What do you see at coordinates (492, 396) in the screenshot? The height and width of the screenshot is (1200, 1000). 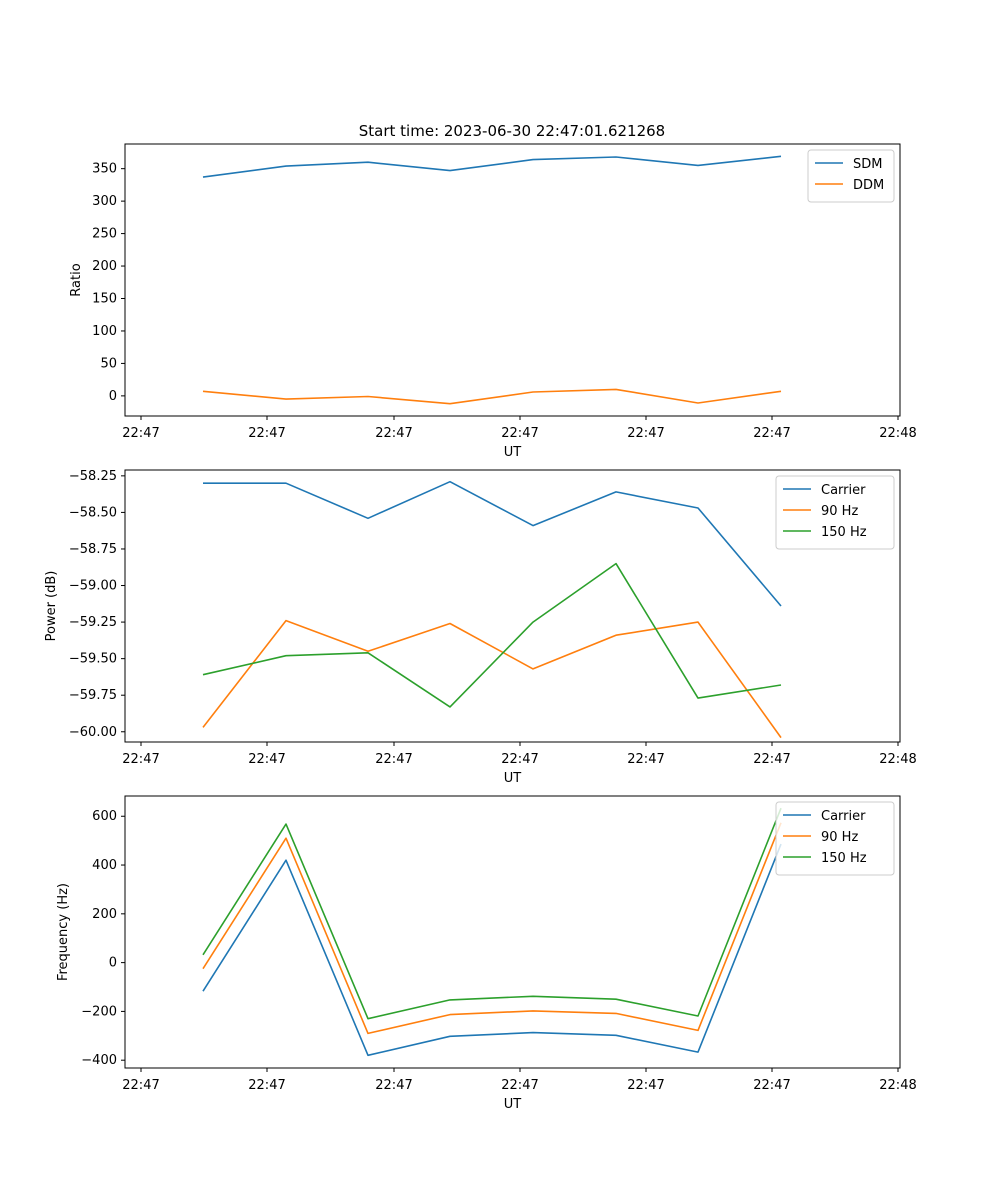 I see `series-line-ddm` at bounding box center [492, 396].